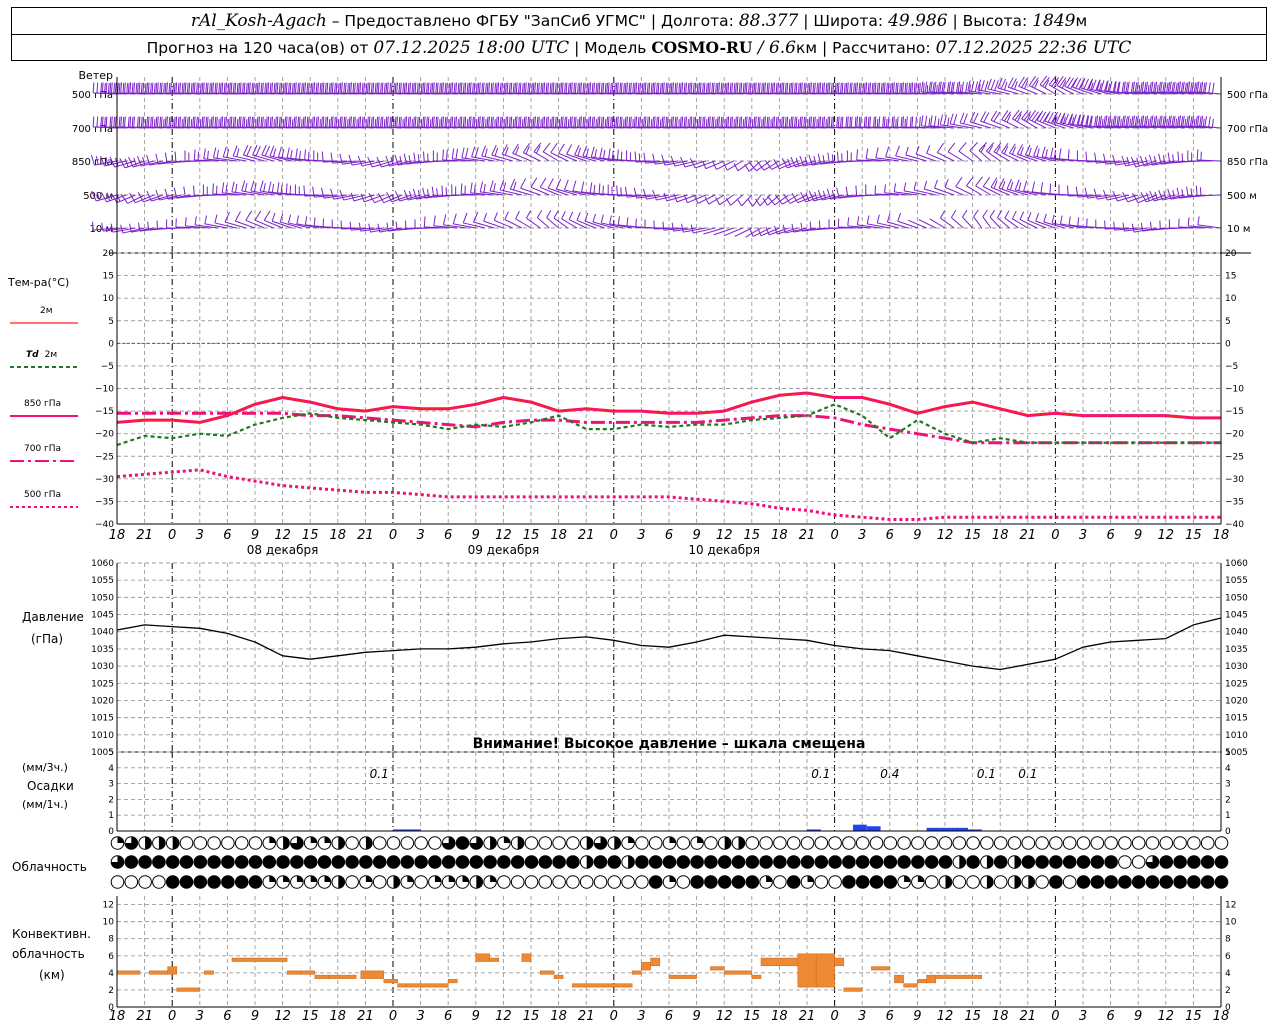 The width and height of the screenshot is (1280, 1024). I want to click on y-tick-label-left: 1055, so click(102, 581).